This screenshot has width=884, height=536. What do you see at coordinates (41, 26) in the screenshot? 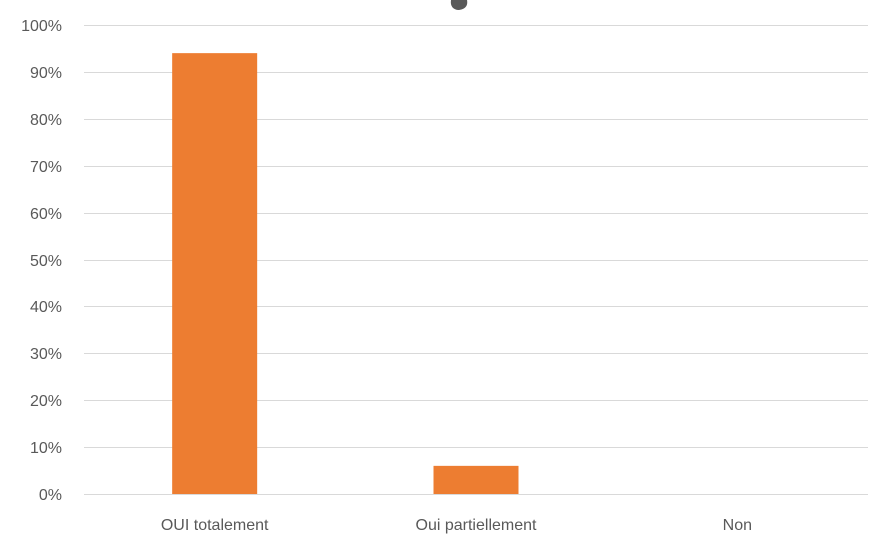
I see `y-tick-label: 100%` at bounding box center [41, 26].